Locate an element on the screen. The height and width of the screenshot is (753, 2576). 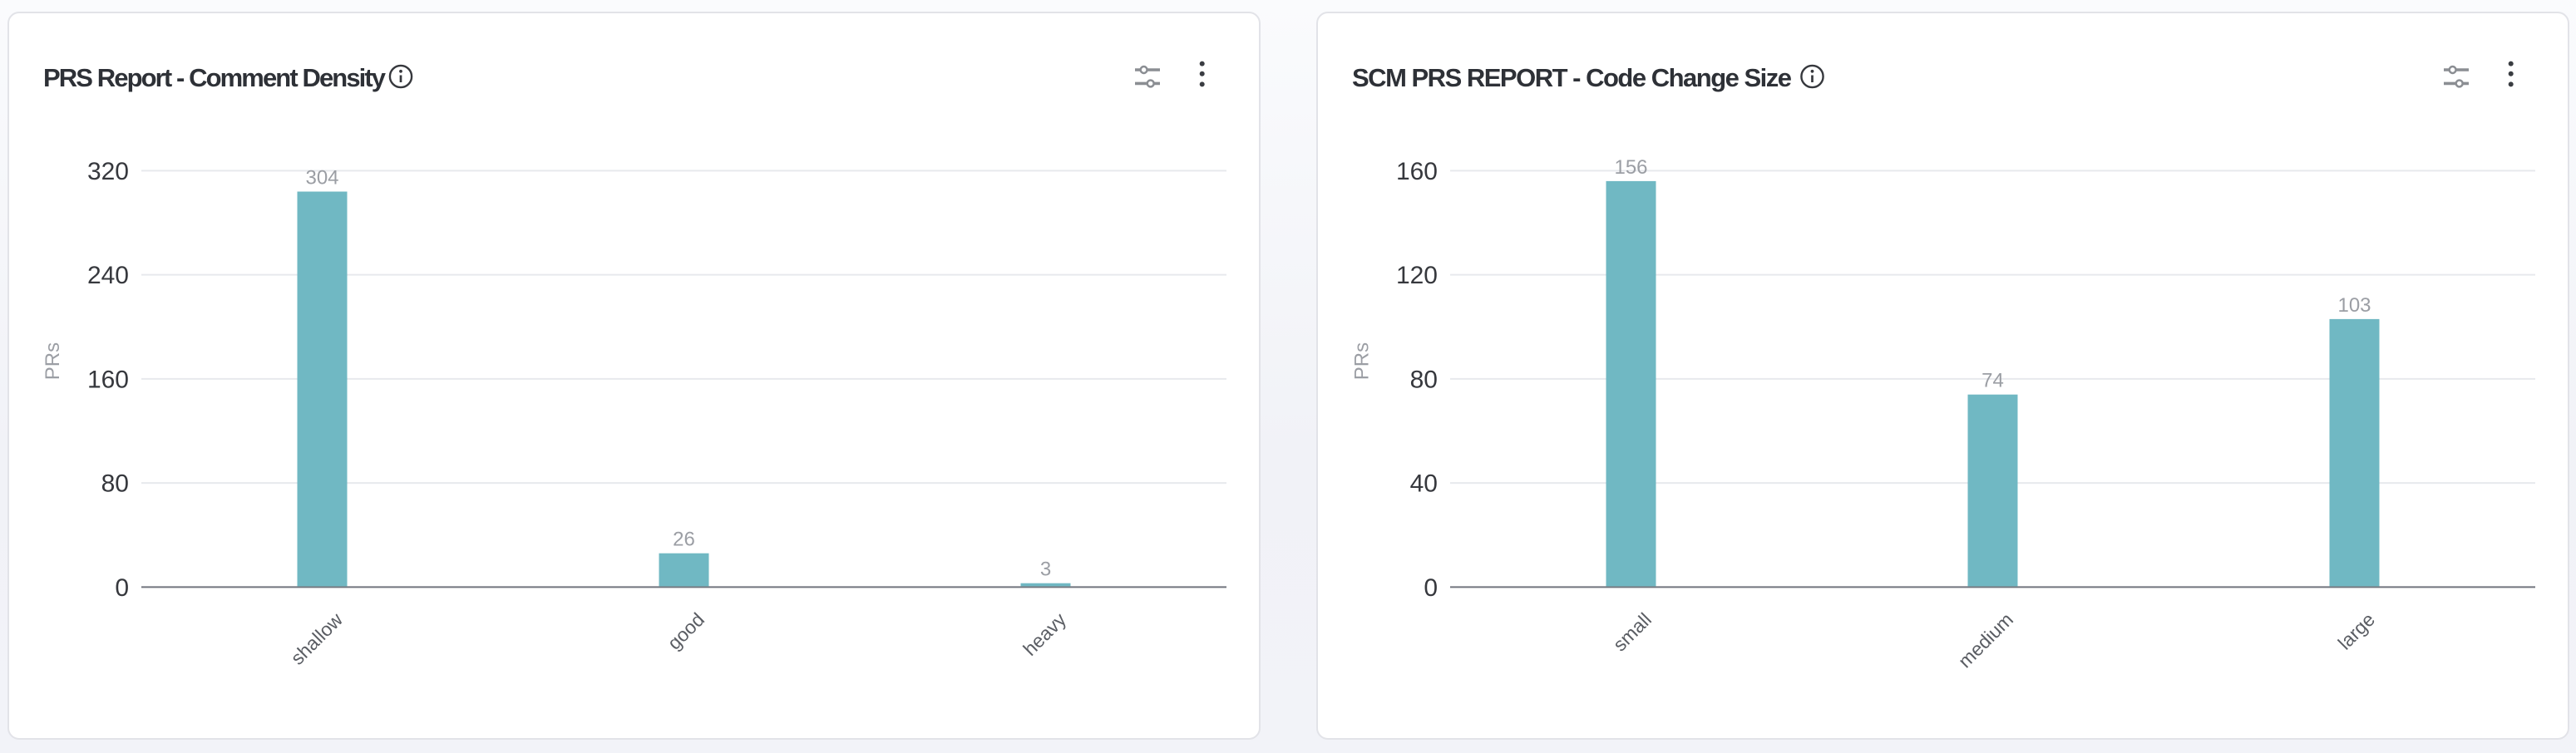
svg-text: 240 is located at coordinates (108, 276).